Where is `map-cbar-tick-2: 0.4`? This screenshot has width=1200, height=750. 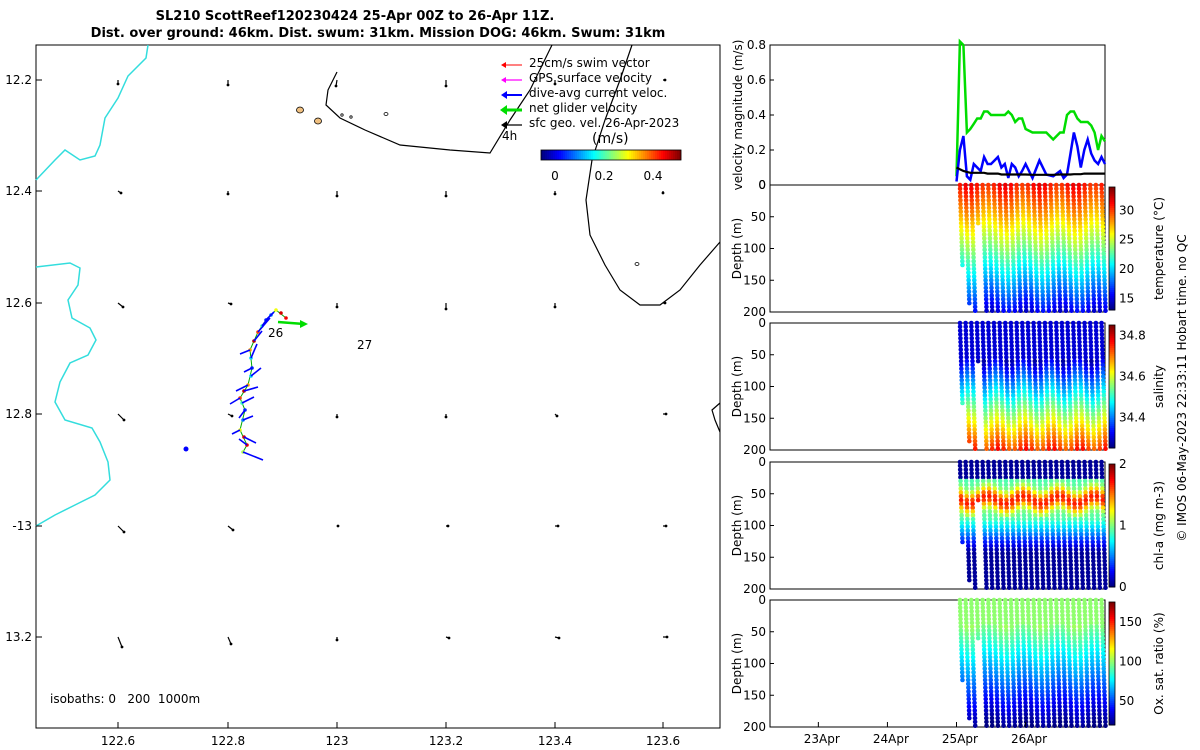
map-cbar-tick-2: 0.4 is located at coordinates (652, 176).